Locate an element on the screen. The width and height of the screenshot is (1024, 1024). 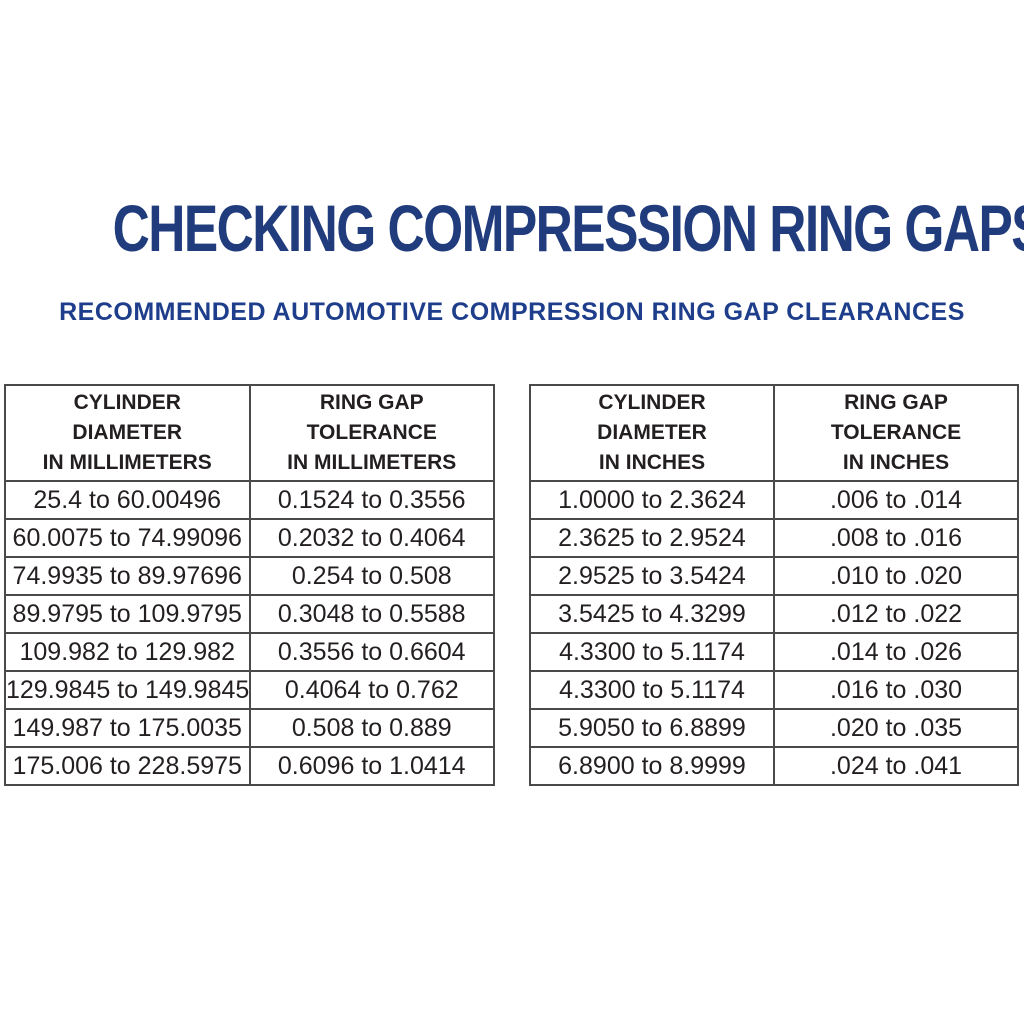
table-cell: .006 to .014 is located at coordinates (896, 500).